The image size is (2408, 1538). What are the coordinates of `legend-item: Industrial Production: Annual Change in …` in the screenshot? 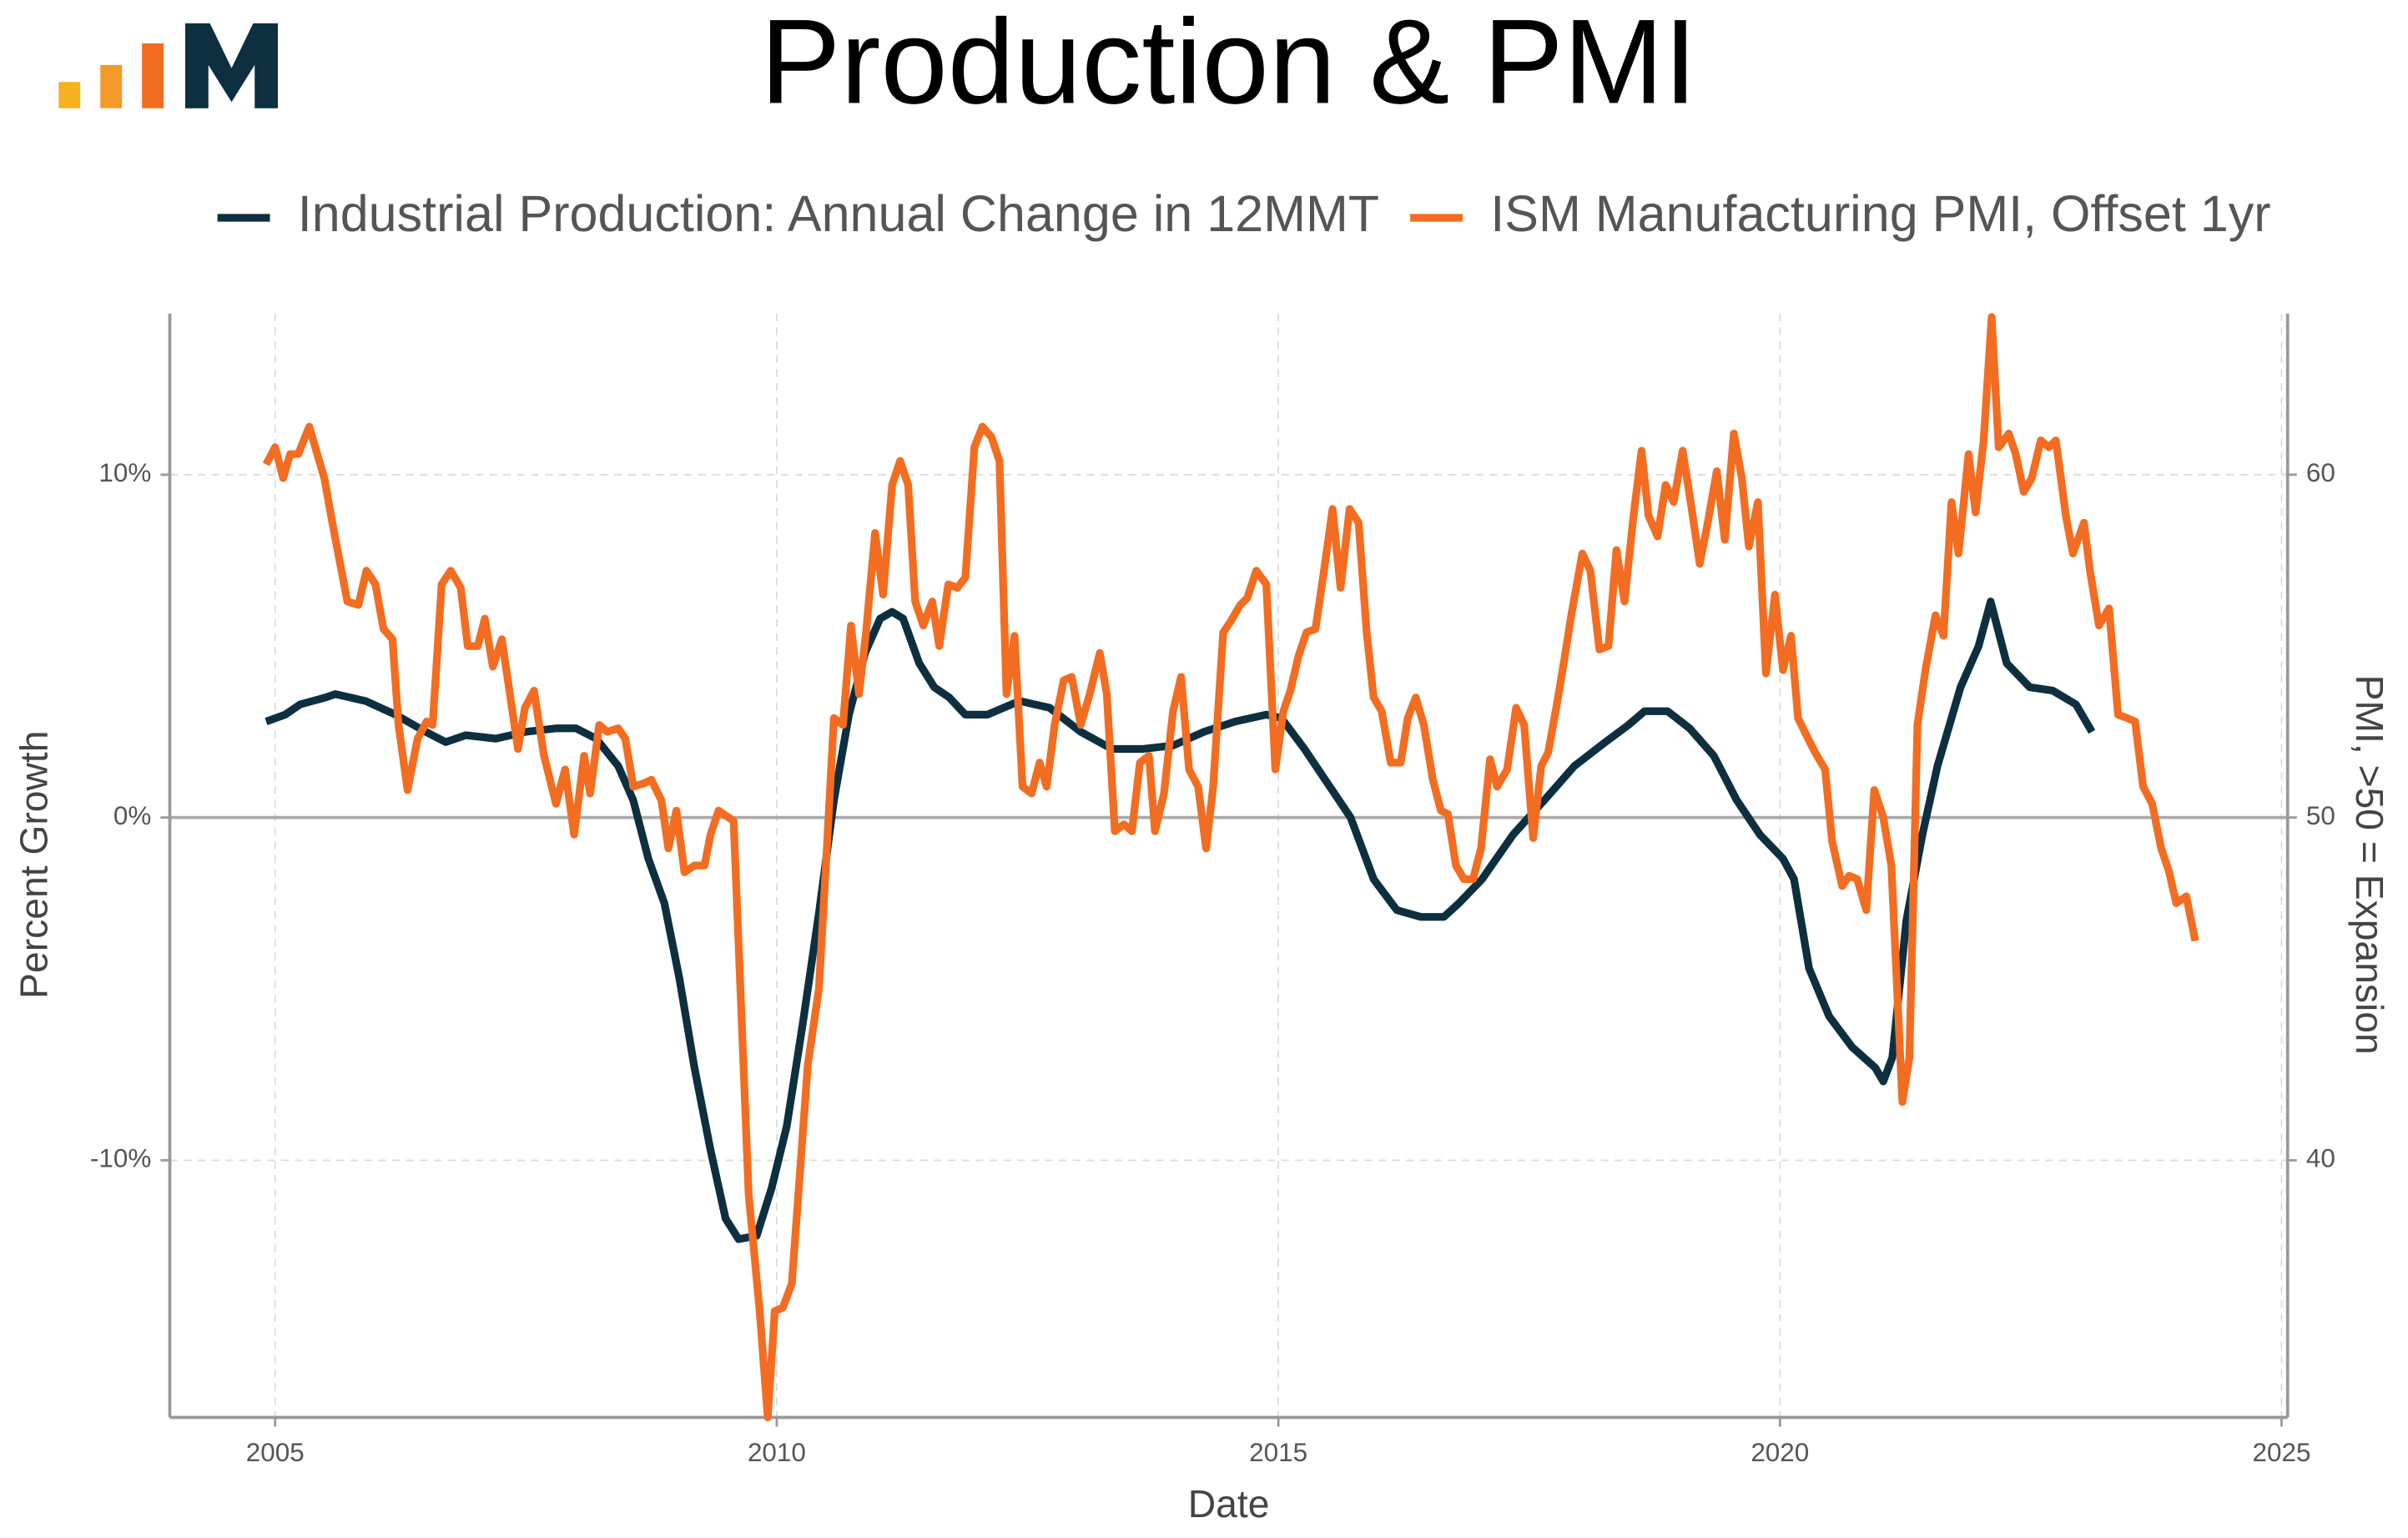 It's located at (798, 213).